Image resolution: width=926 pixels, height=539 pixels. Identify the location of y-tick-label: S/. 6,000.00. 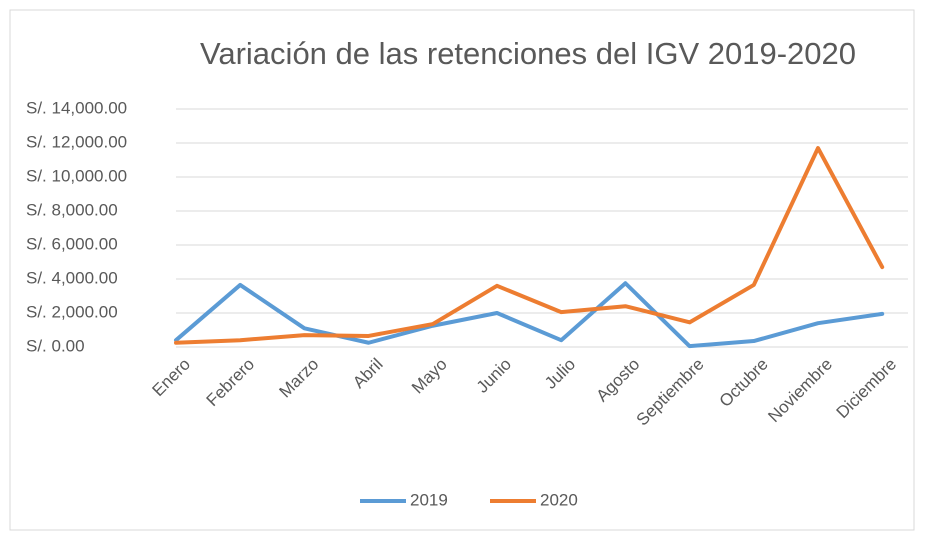
(72, 243).